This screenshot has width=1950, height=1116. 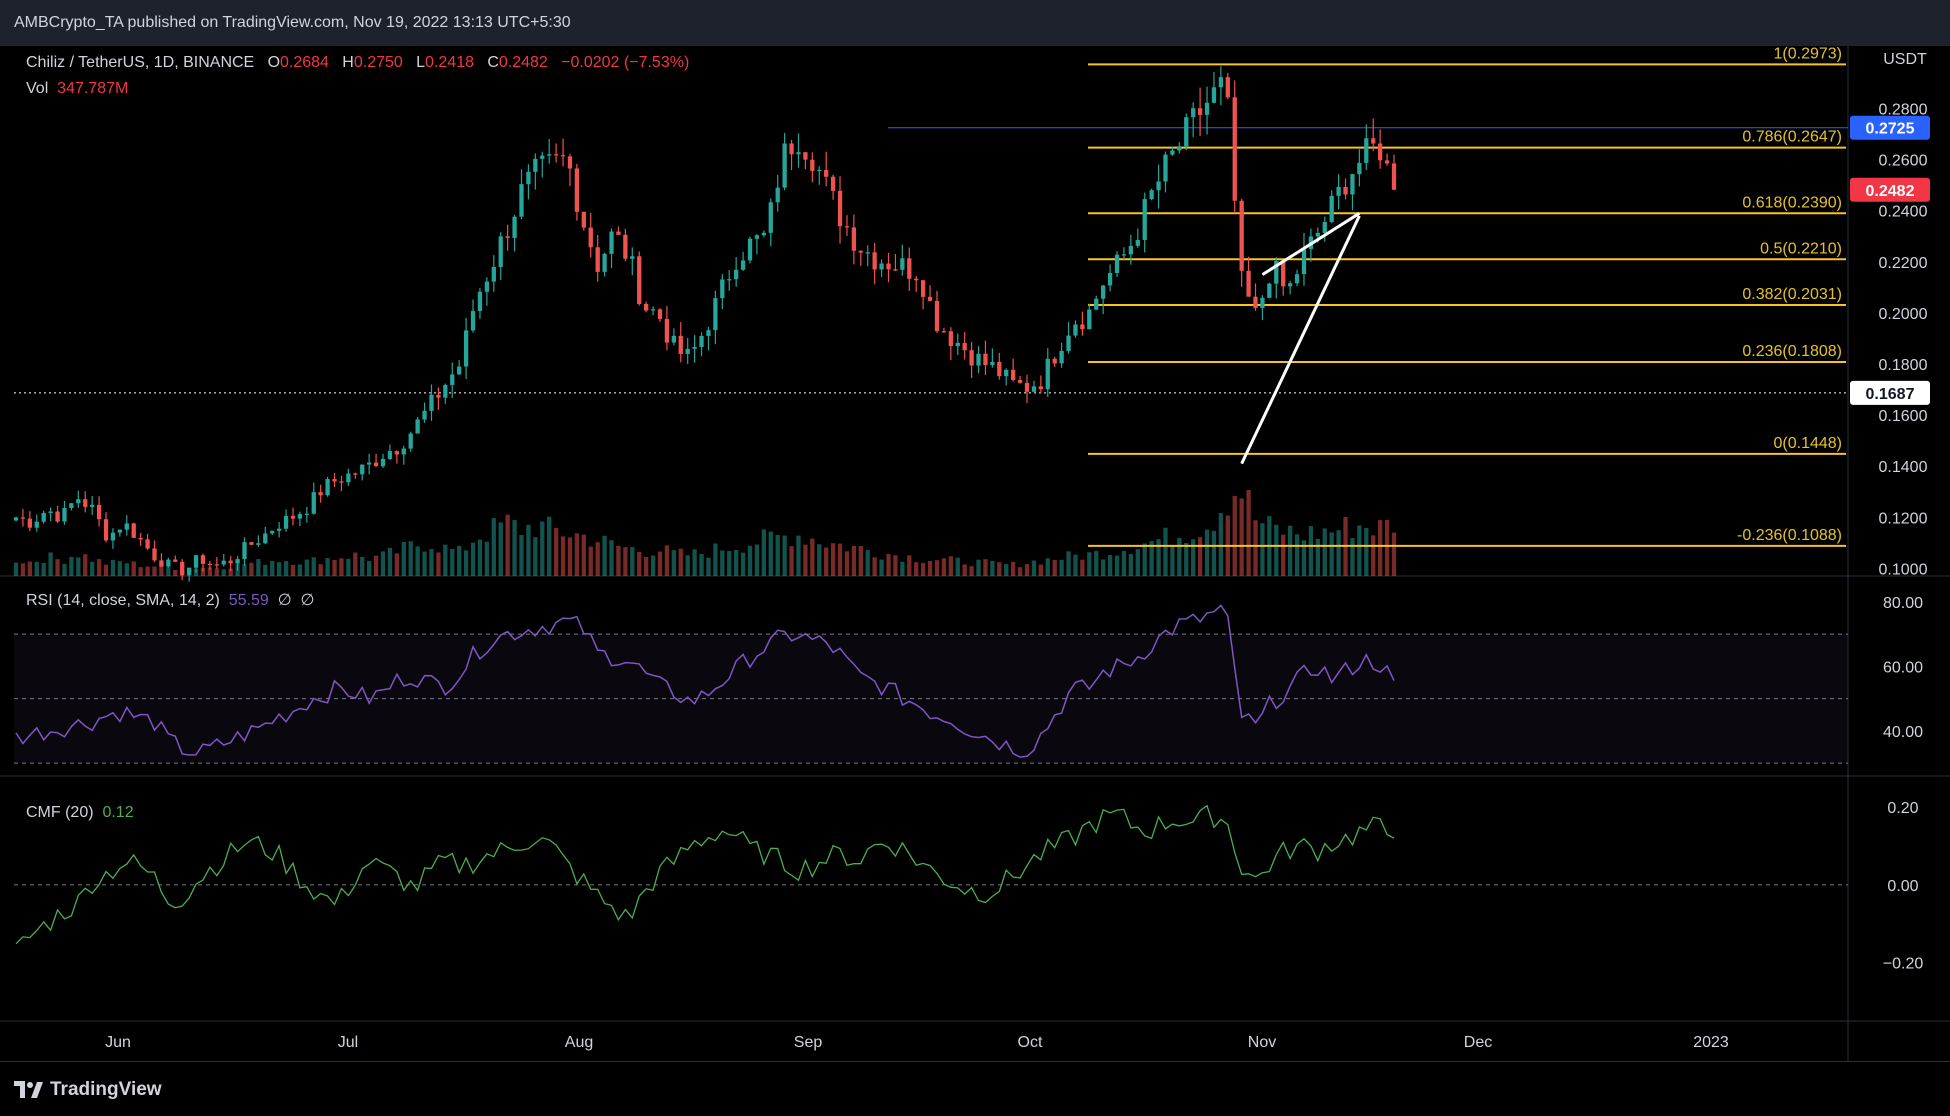 I want to click on price-tick-label: 0.1600, so click(x=1903, y=416).